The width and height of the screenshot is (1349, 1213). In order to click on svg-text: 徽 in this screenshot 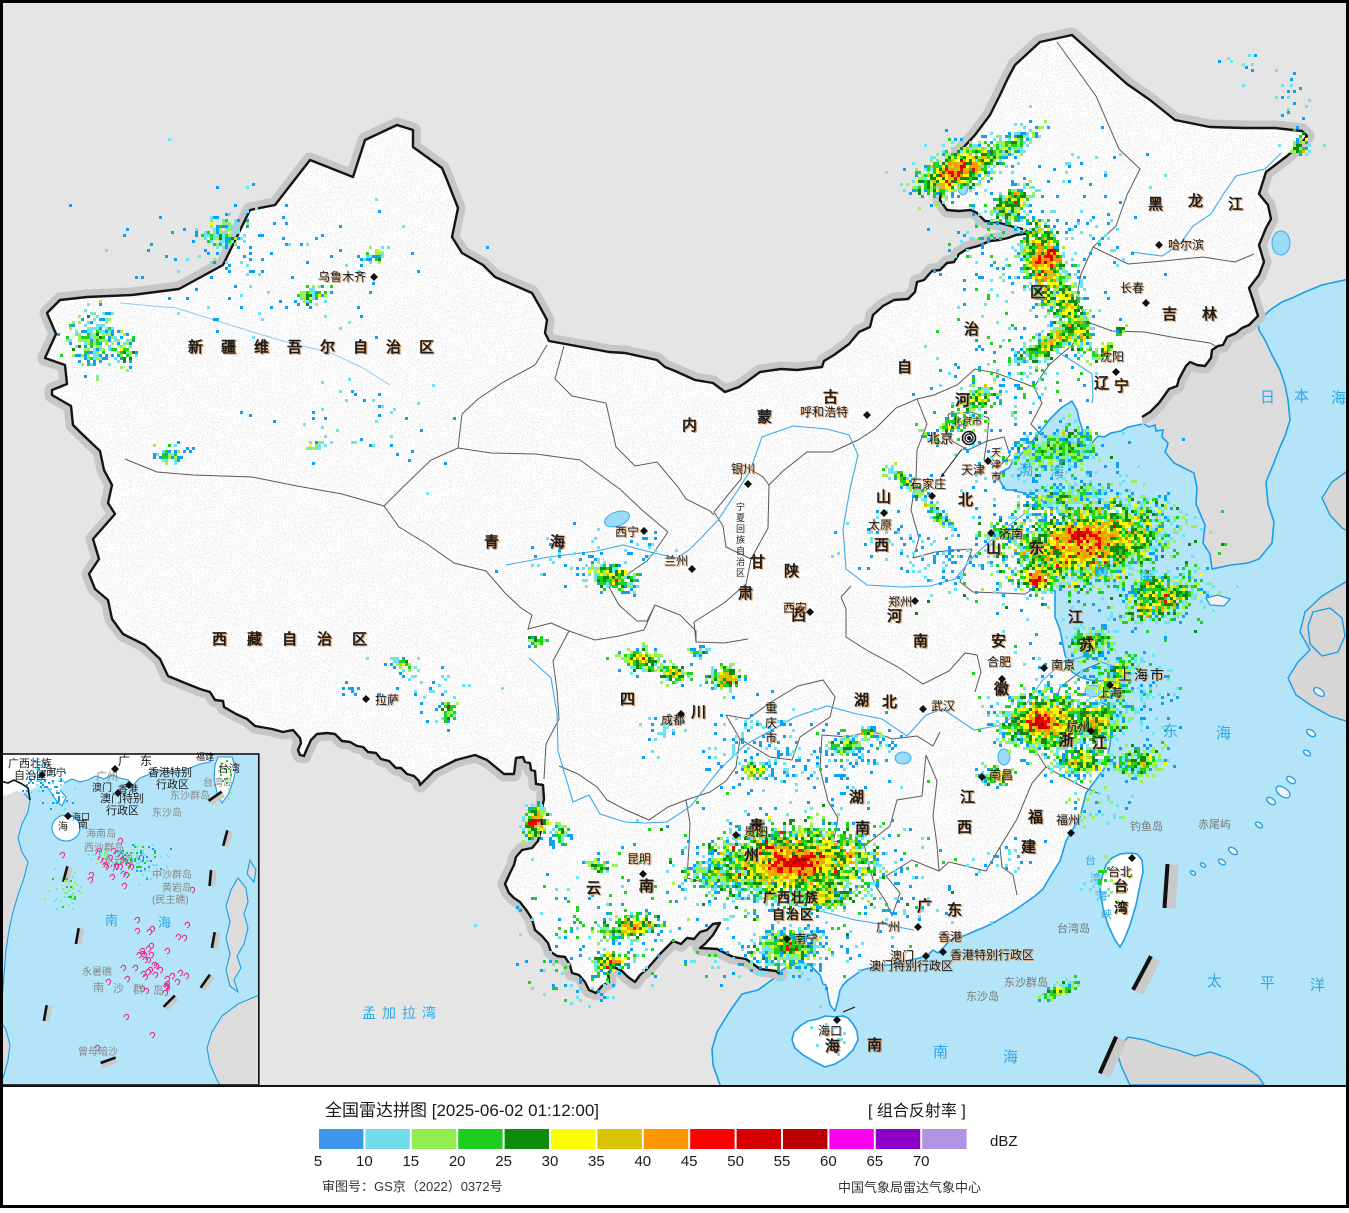, I will do `click(1001, 689)`.